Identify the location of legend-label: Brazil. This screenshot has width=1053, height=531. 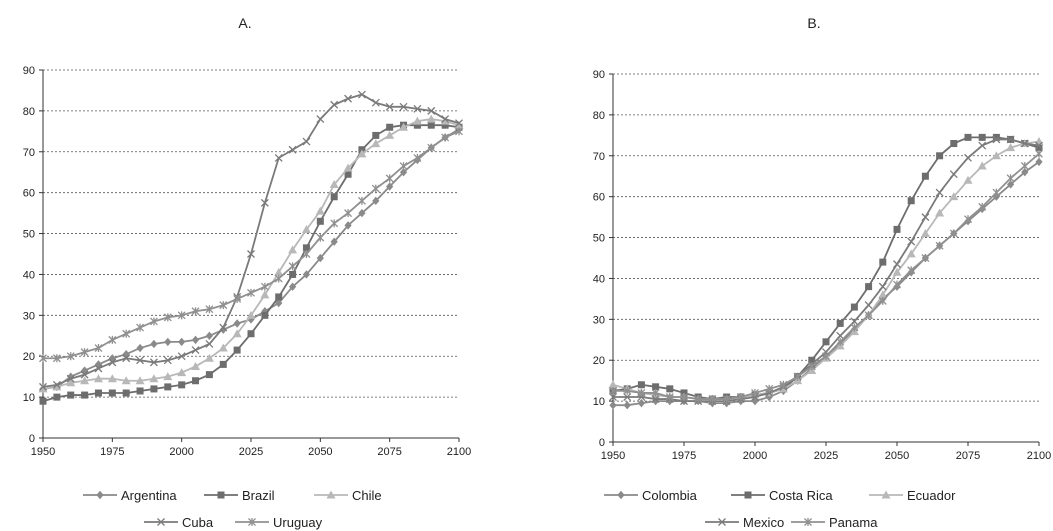
(258, 495).